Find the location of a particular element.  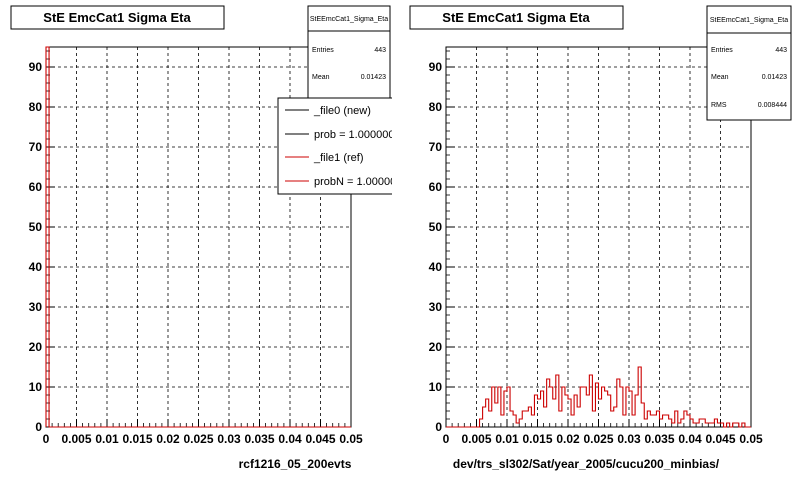

legend-item-new: _file0 (new) is located at coordinates (342, 111).